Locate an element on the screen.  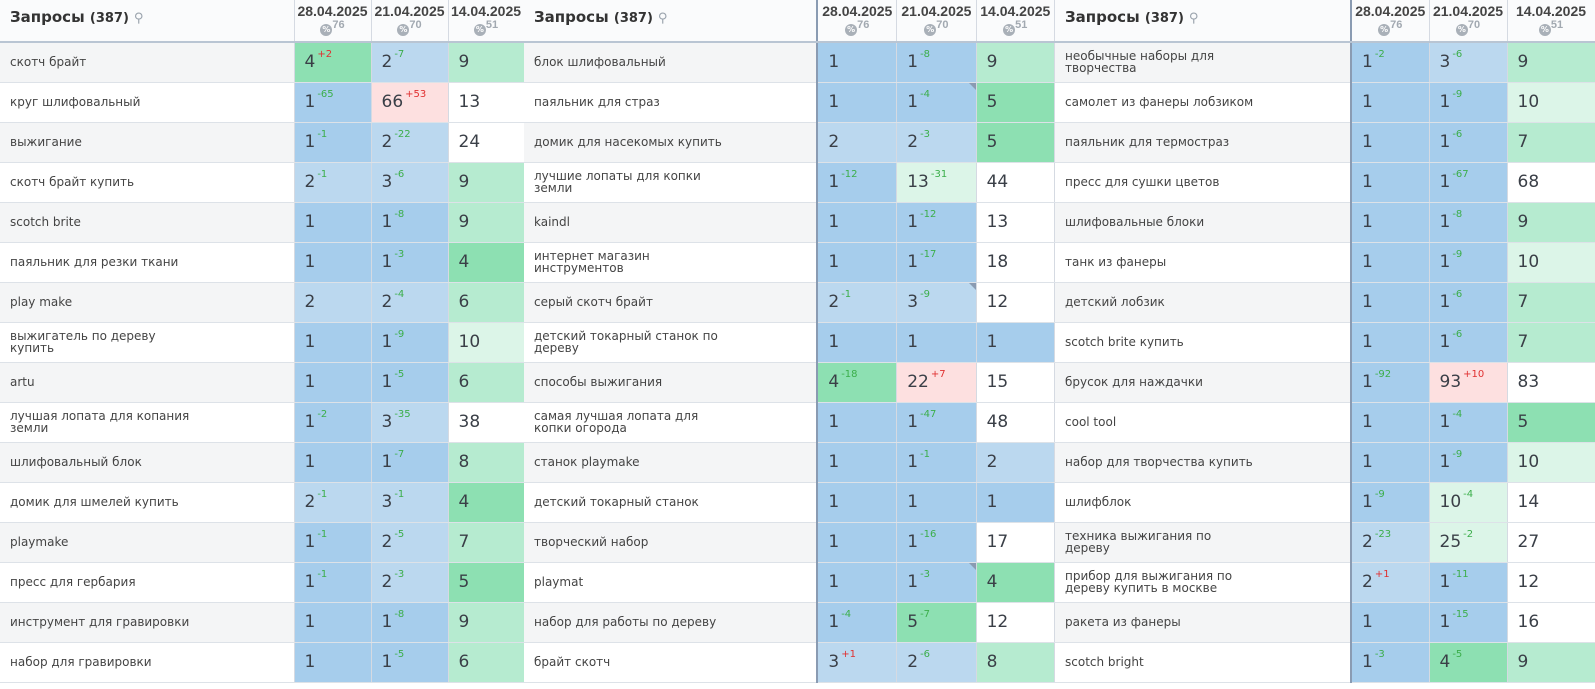
position-cell: 2 -23 is located at coordinates (1390, 542).